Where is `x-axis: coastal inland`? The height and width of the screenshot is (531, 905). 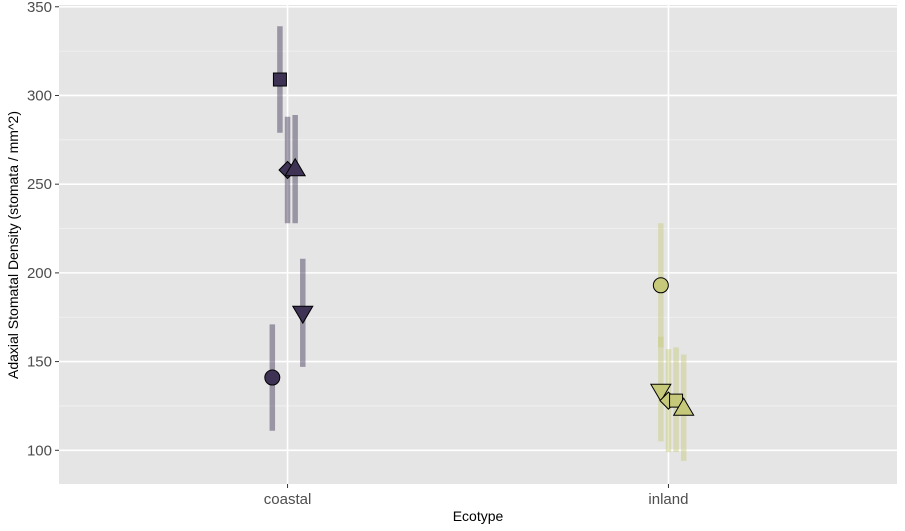 x-axis: coastal inland is located at coordinates (476, 496).